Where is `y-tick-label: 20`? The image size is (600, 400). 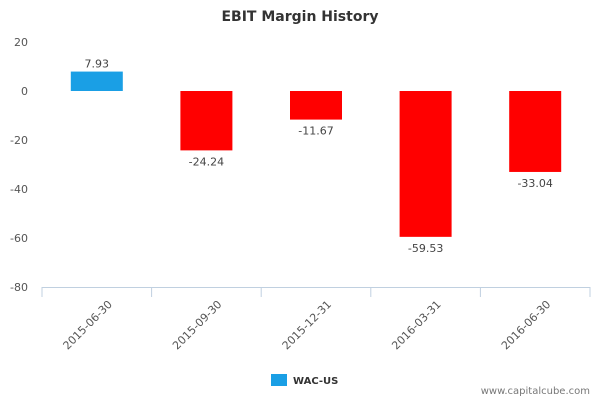 y-tick-label: 20 is located at coordinates (21, 42).